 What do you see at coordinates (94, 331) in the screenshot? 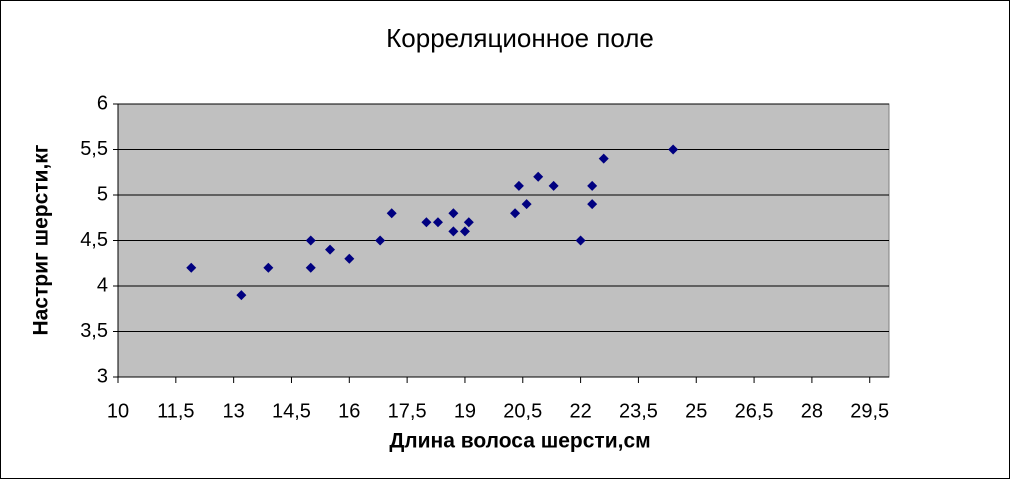
I see `y-tick-label: 3,5` at bounding box center [94, 331].